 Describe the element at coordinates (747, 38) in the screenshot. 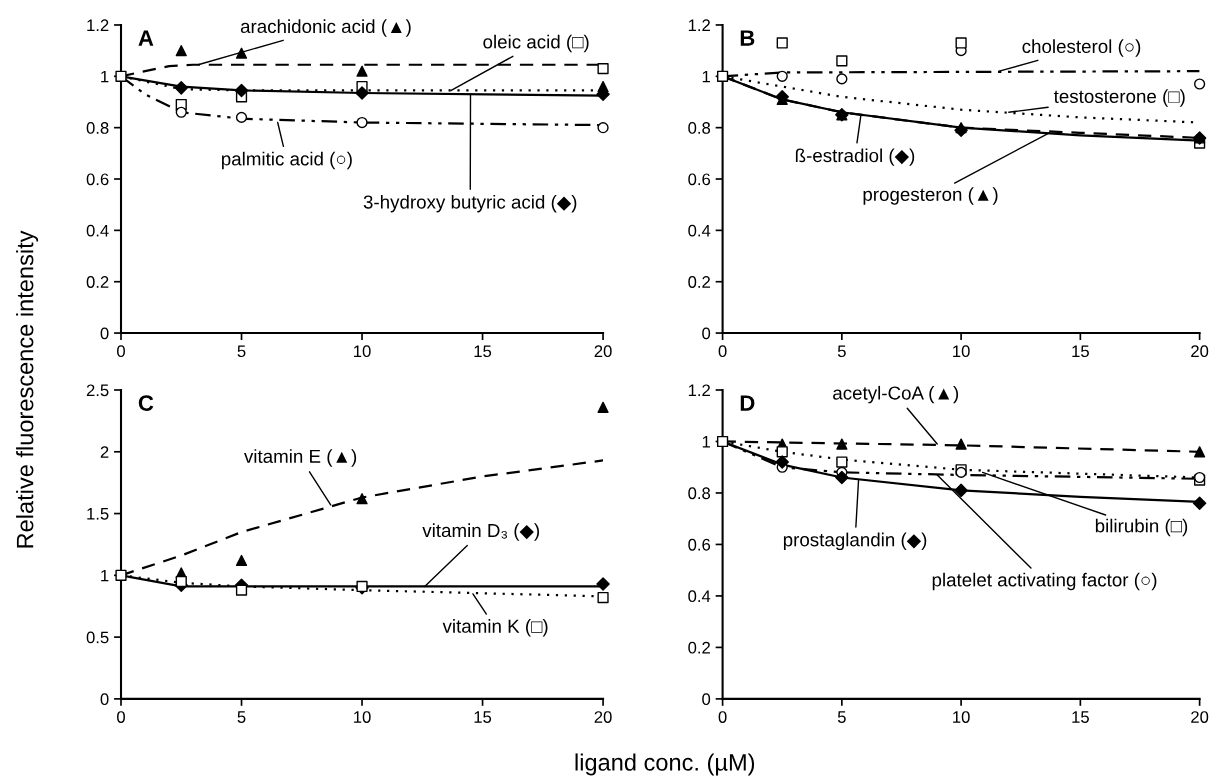

I see `chart-title: B` at that location.